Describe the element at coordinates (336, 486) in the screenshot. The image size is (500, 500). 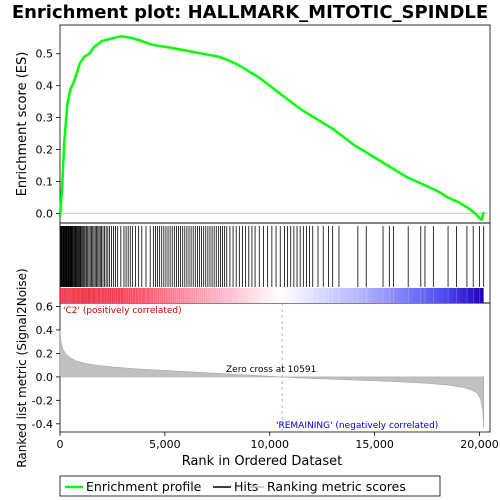
I see `legend-label-metric: Ranking metric scores` at that location.